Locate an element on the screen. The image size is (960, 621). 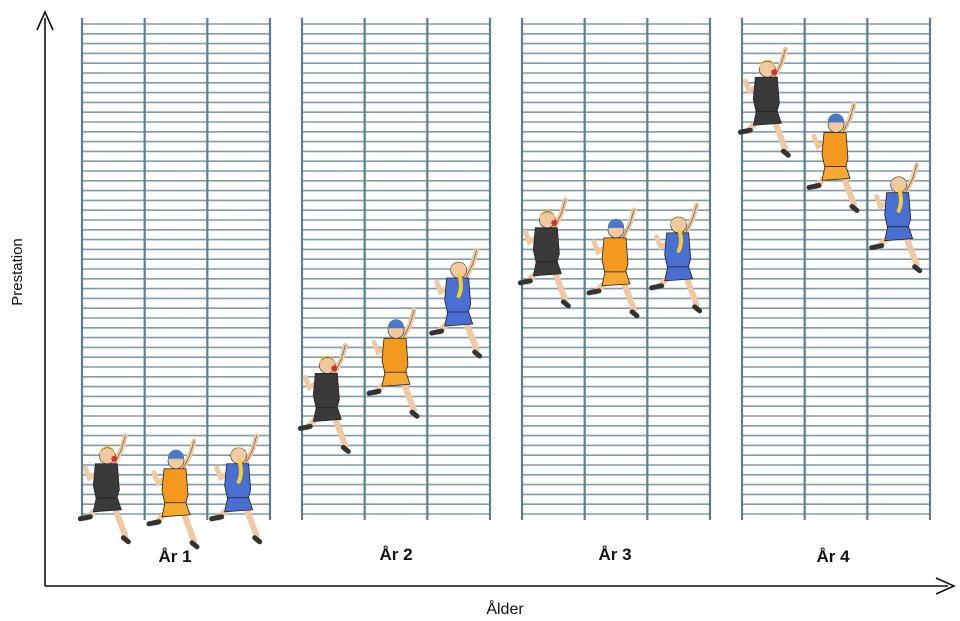
y-axis-label: Prestation is located at coordinates (17, 272).